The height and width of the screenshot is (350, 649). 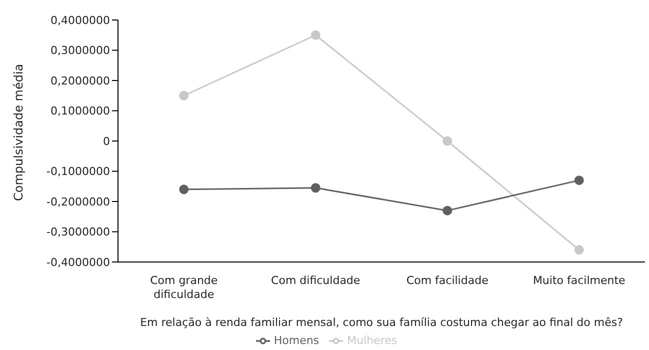 I want to click on x-tick-label: Muito facilmente, so click(x=579, y=280).